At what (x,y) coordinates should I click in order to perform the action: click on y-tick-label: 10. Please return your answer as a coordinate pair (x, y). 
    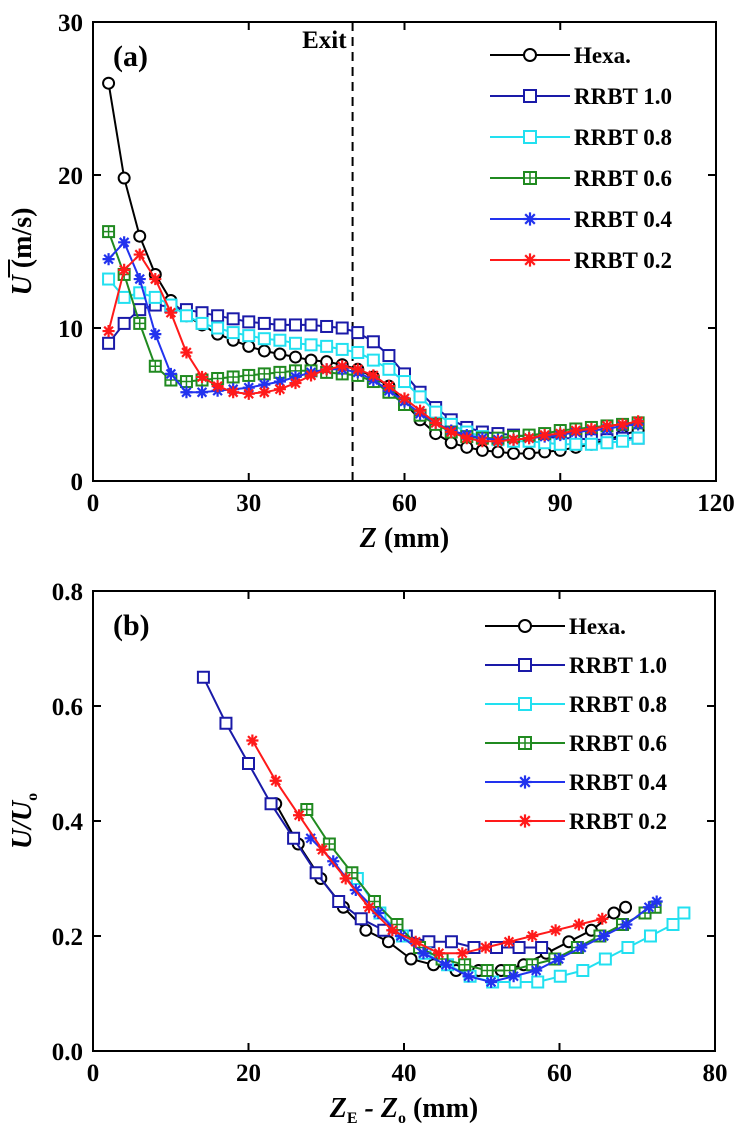
    Looking at the image, I should click on (70, 329).